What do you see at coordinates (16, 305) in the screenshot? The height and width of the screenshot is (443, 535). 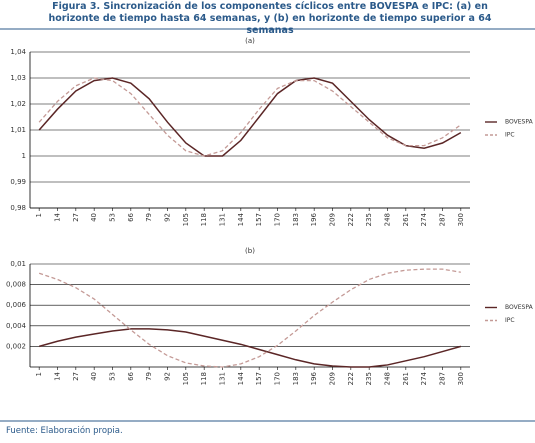 I see `y-tick-label: 0,006` at bounding box center [16, 305].